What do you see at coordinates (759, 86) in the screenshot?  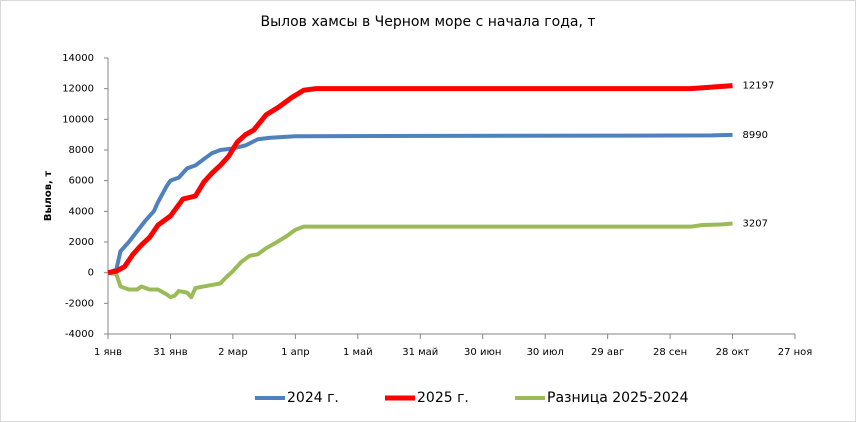 I see `end-value-label: 12197` at bounding box center [759, 86].